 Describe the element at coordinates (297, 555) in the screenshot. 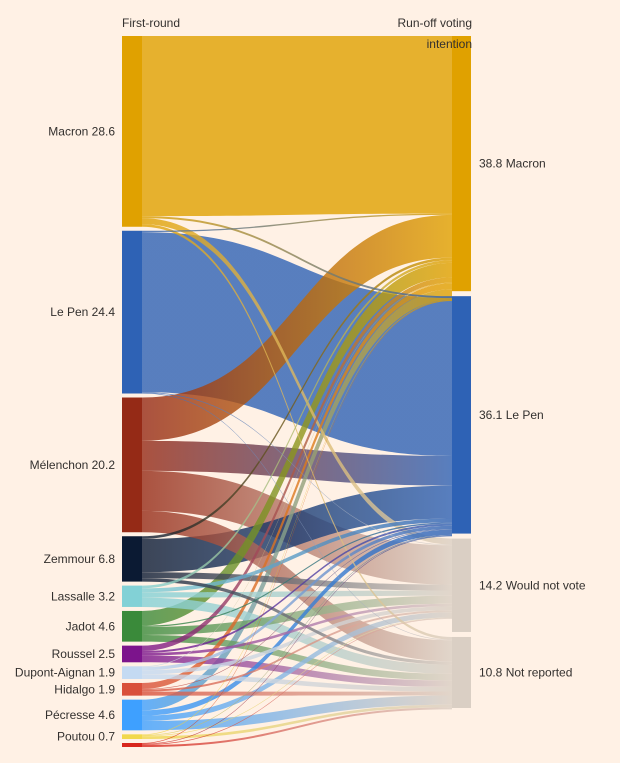

I see `flow-lassalle-to-le-pen` at that location.